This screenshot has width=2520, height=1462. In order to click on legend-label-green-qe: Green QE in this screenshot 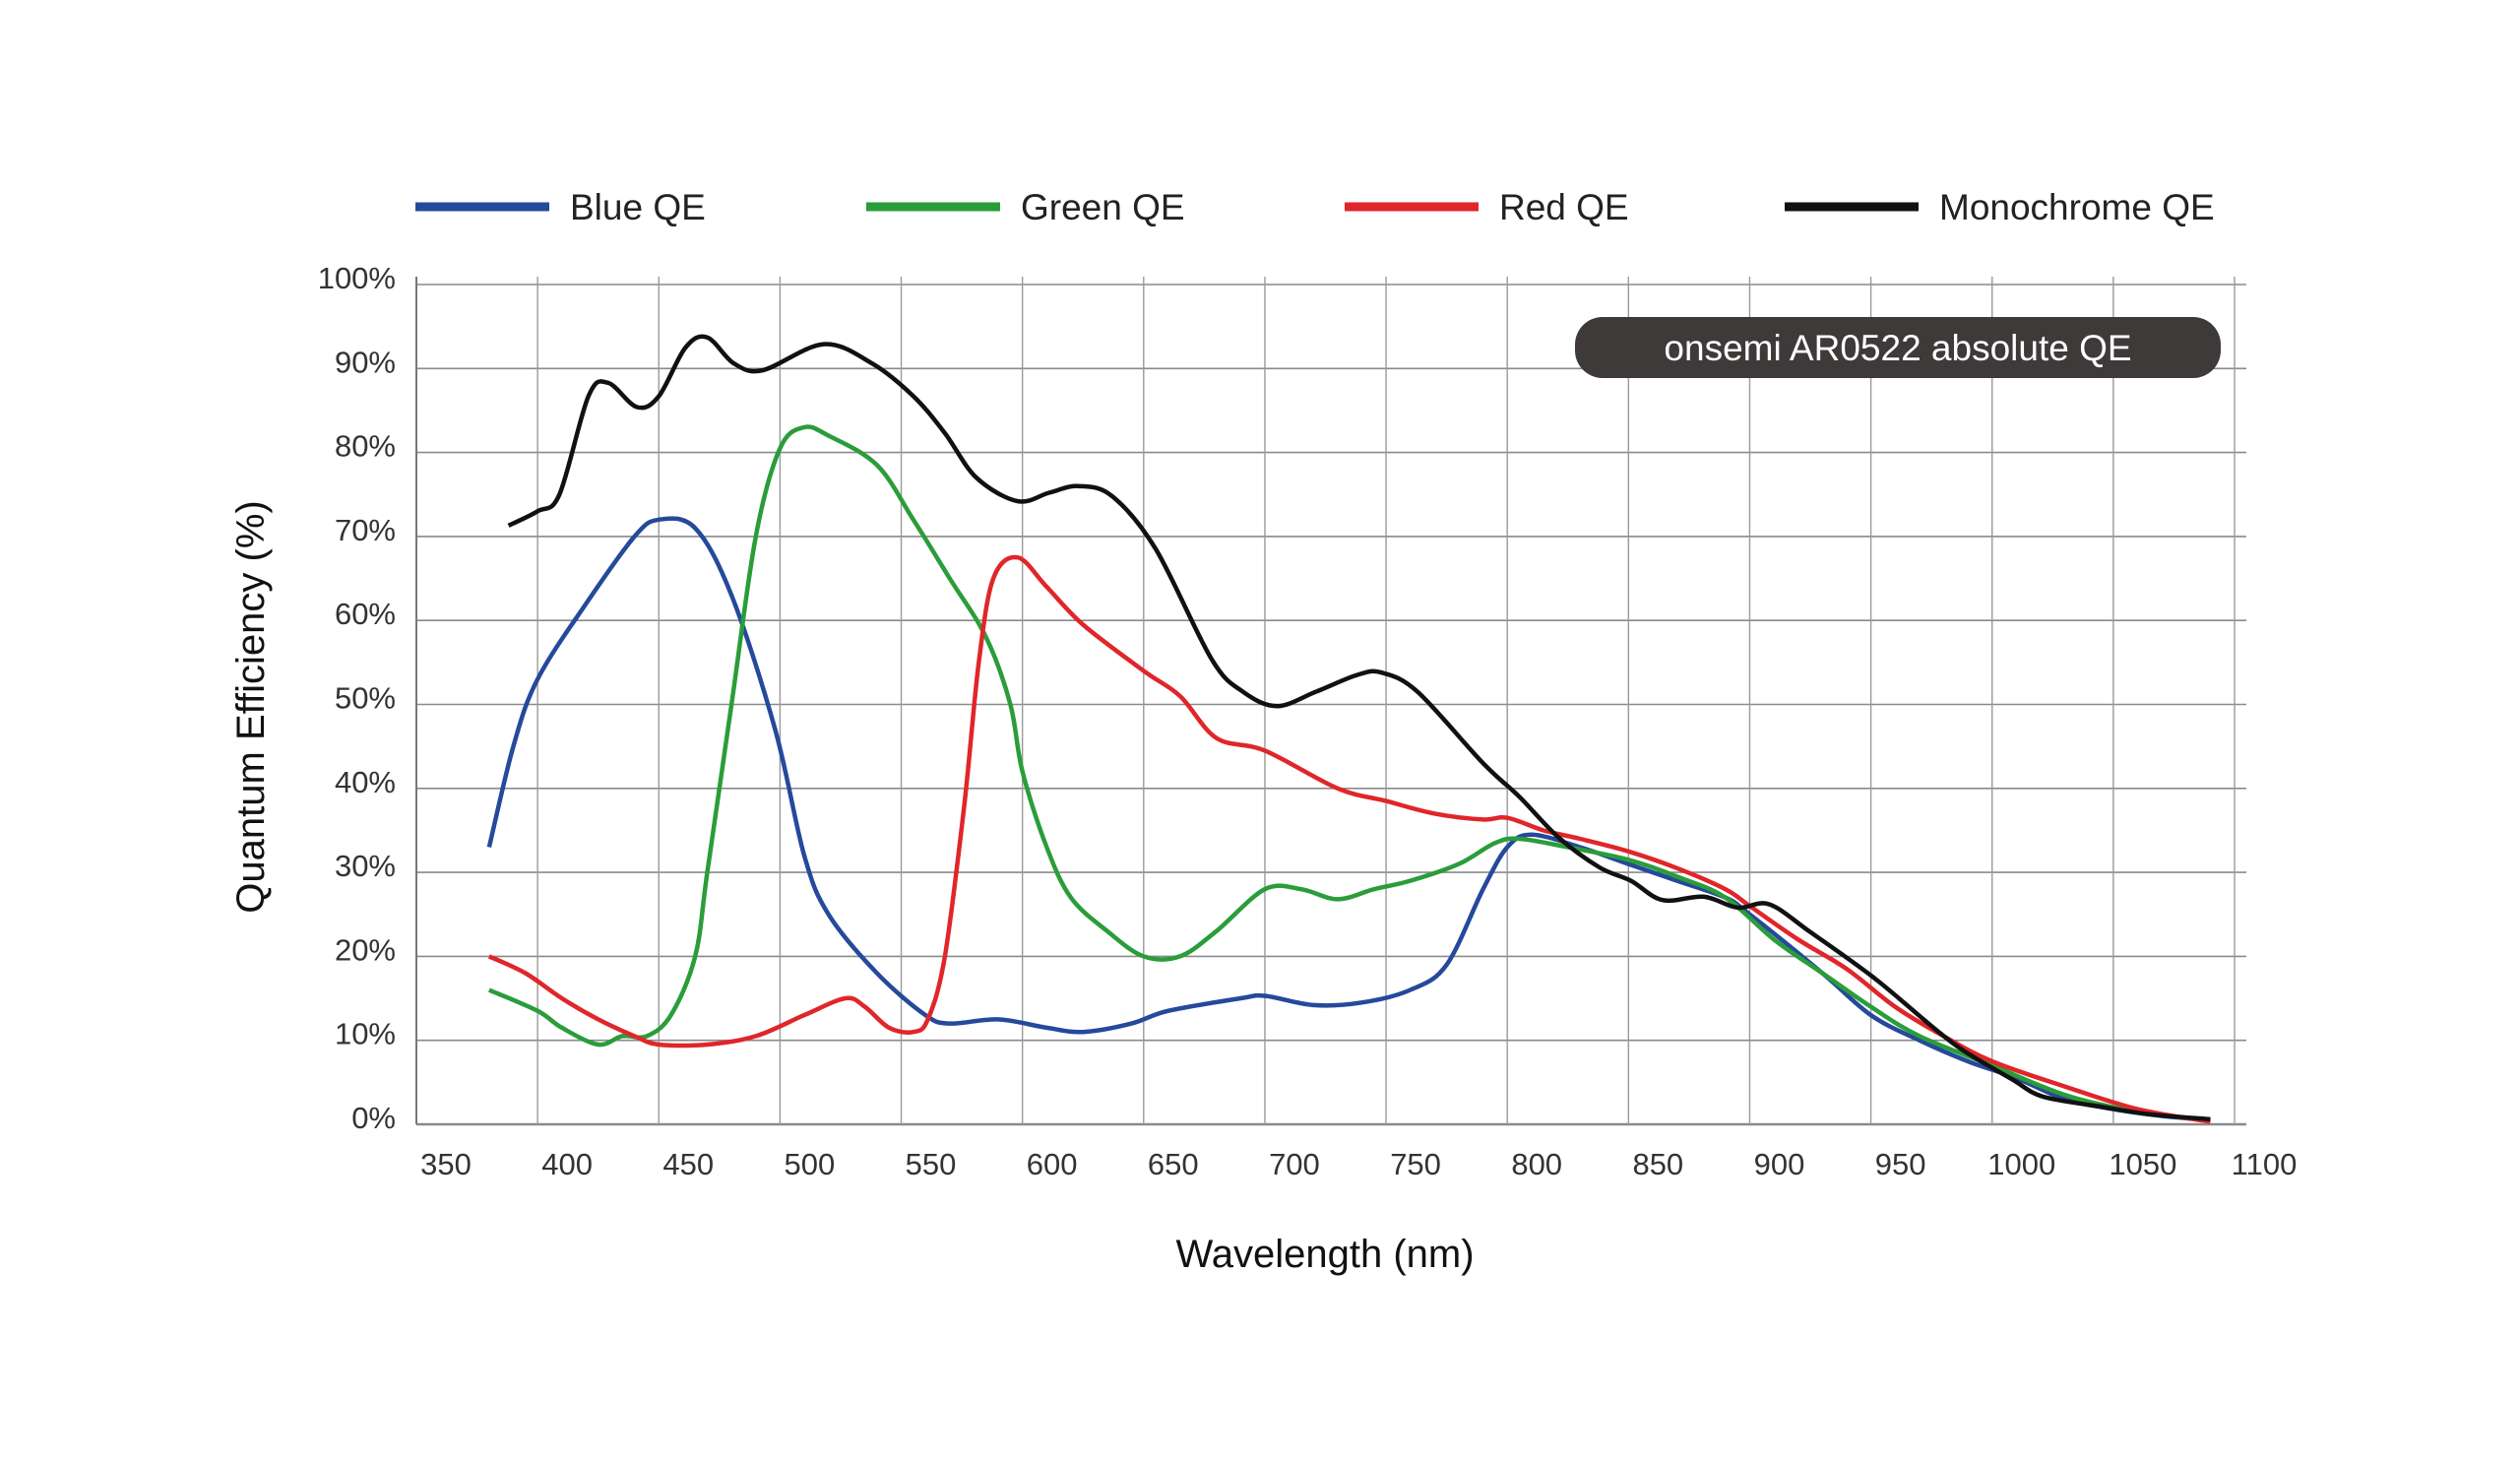, I will do `click(1103, 207)`.